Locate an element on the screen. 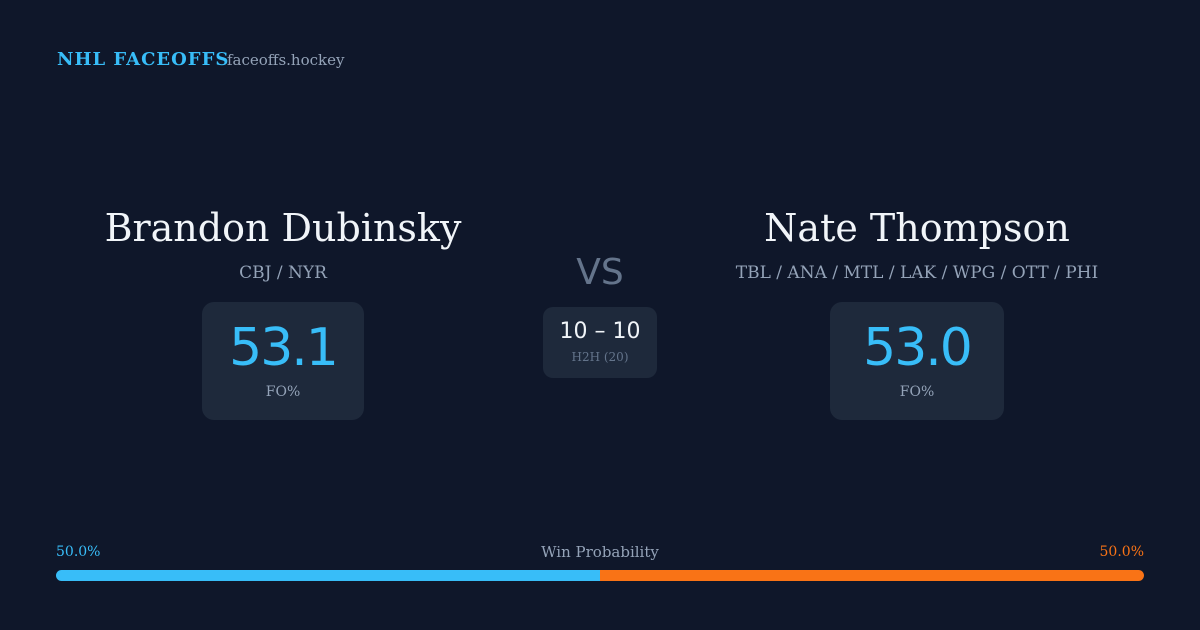  fo-card: 53.0 FO% is located at coordinates (917, 361).